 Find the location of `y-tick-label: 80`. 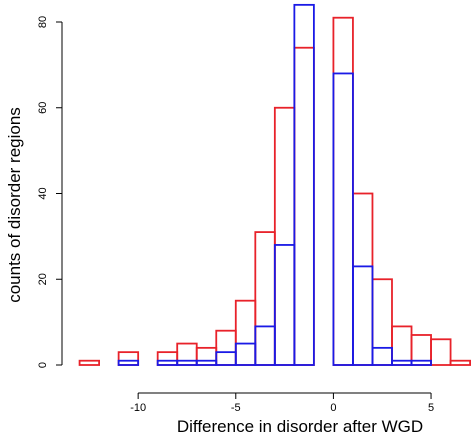

y-tick-label: 80 is located at coordinates (43, 22).